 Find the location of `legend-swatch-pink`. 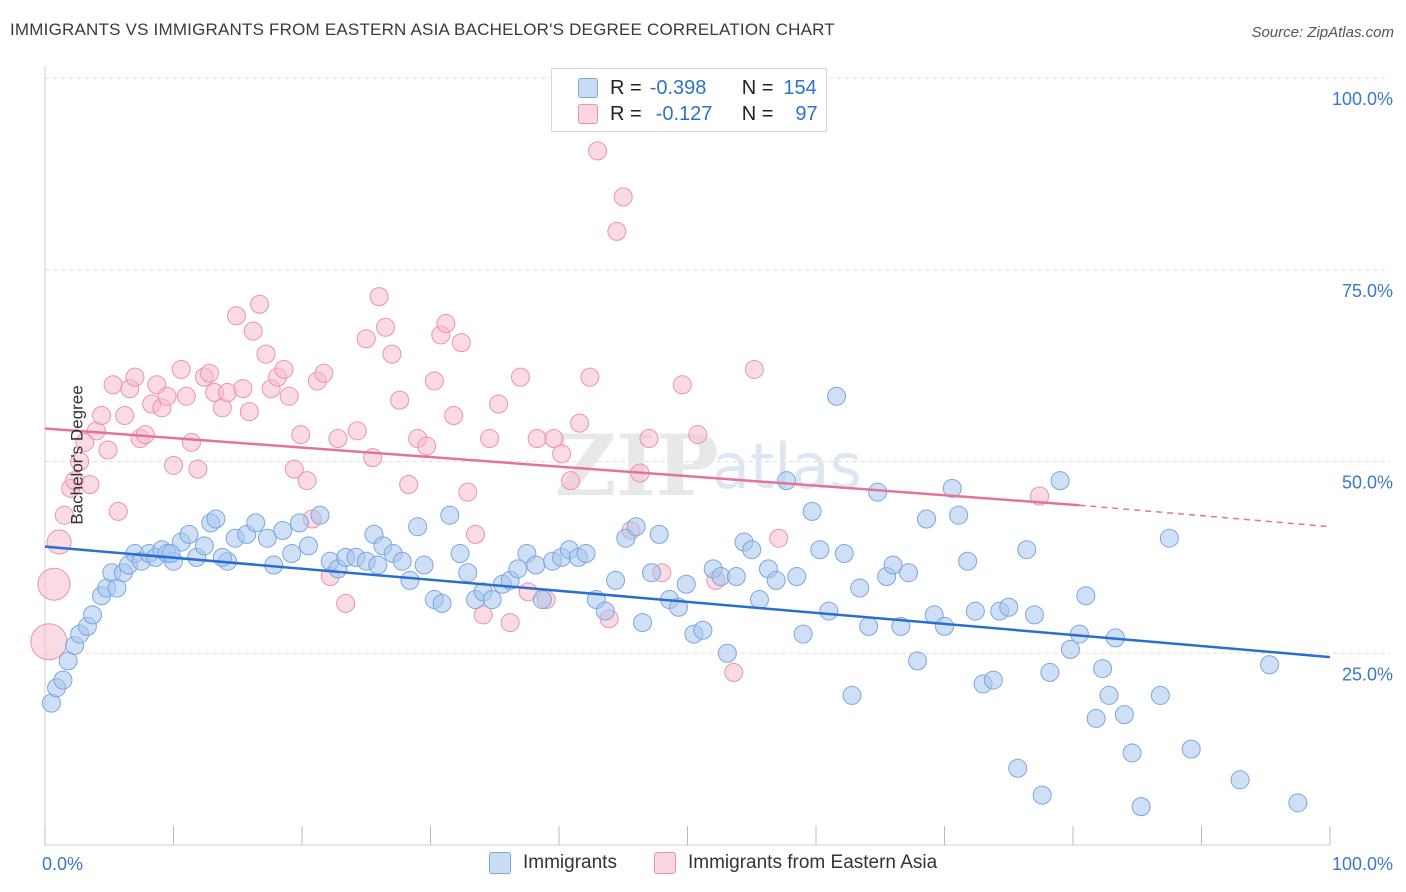

legend-swatch-pink is located at coordinates (665, 863).